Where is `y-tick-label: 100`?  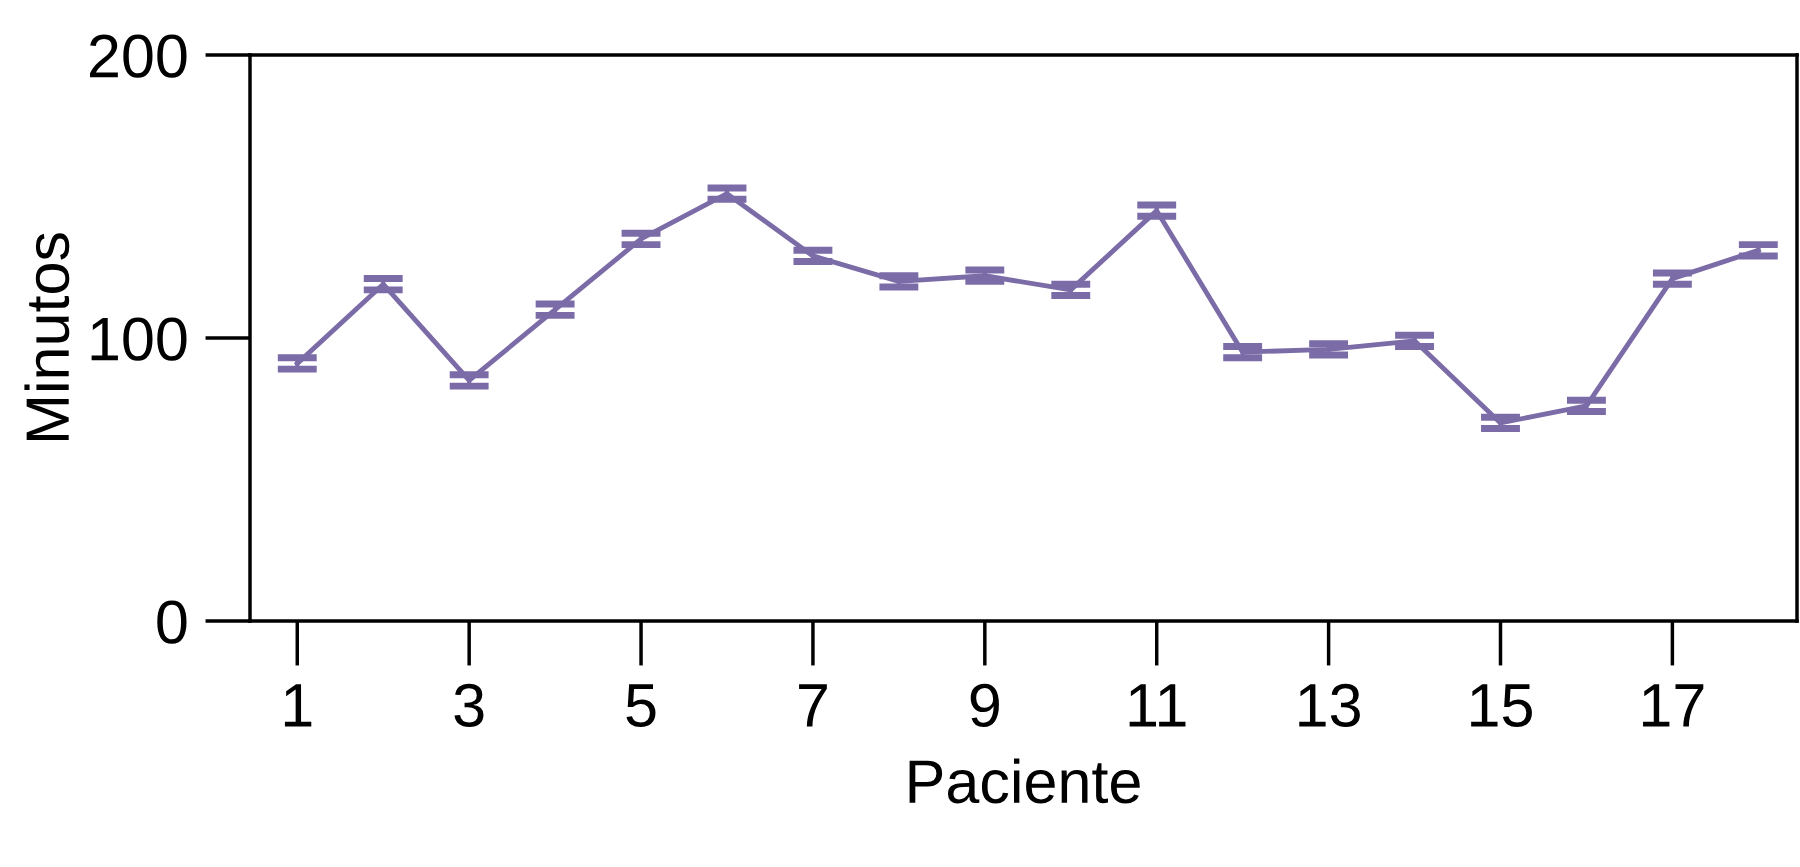
y-tick-label: 100 is located at coordinates (139, 339).